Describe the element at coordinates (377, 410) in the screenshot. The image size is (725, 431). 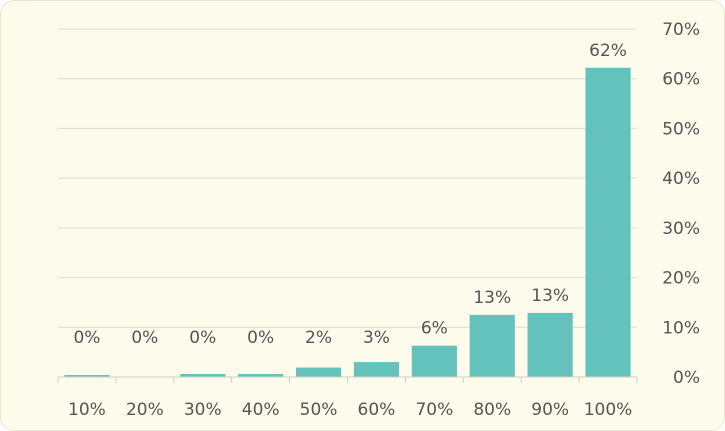
I see `x-tick-label: 60%` at that location.